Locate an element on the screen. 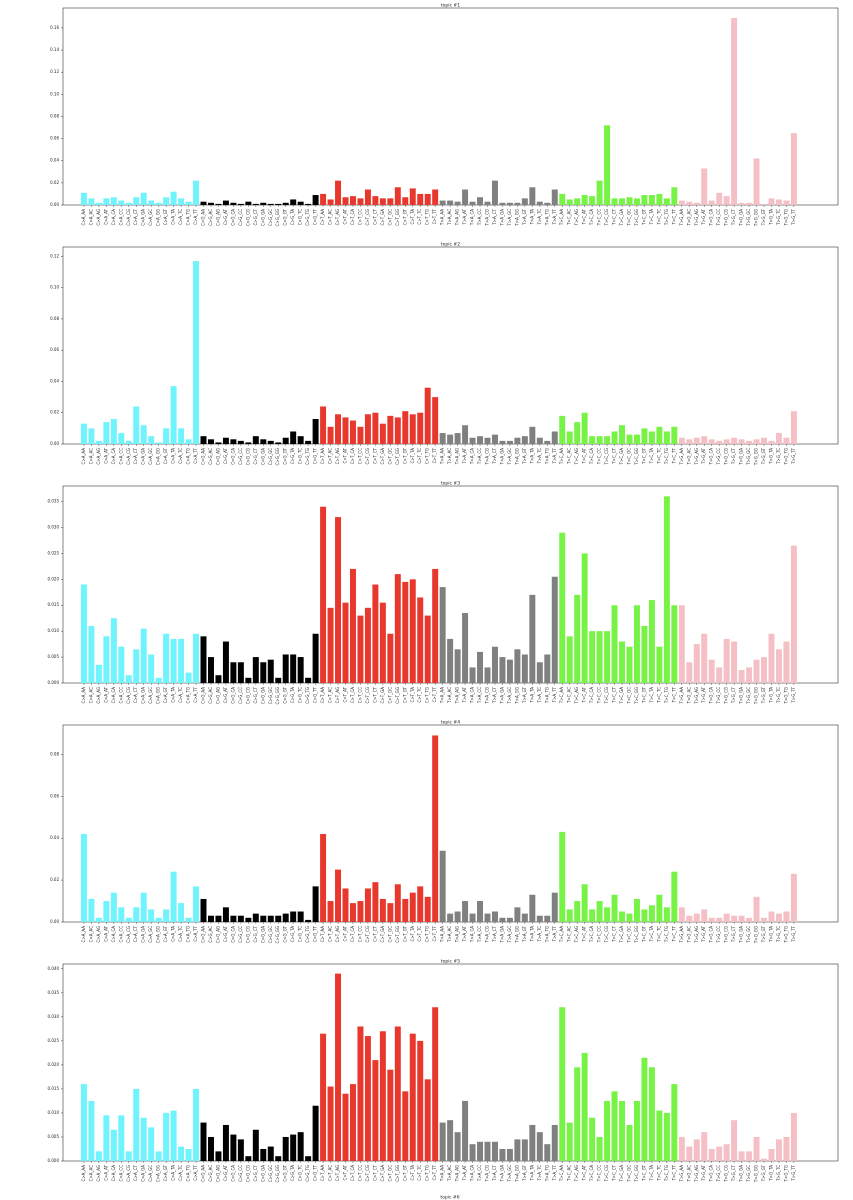  x-tick-label: C>T_TC is located at coordinates (419, 695).